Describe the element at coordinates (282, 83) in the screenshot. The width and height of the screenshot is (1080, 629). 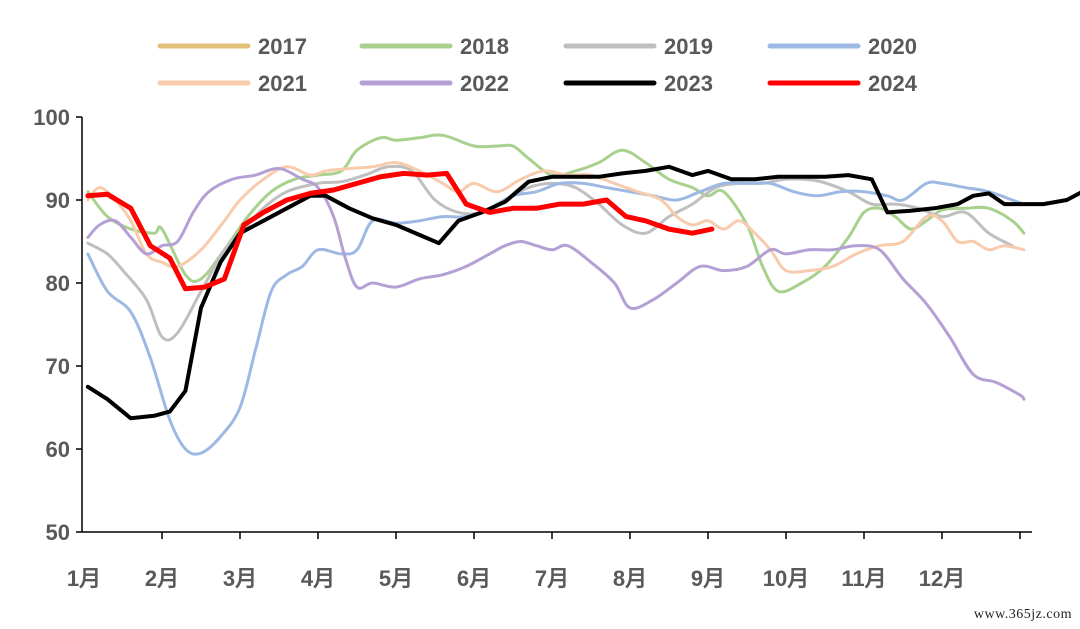
I see `legend-label: 2021` at that location.